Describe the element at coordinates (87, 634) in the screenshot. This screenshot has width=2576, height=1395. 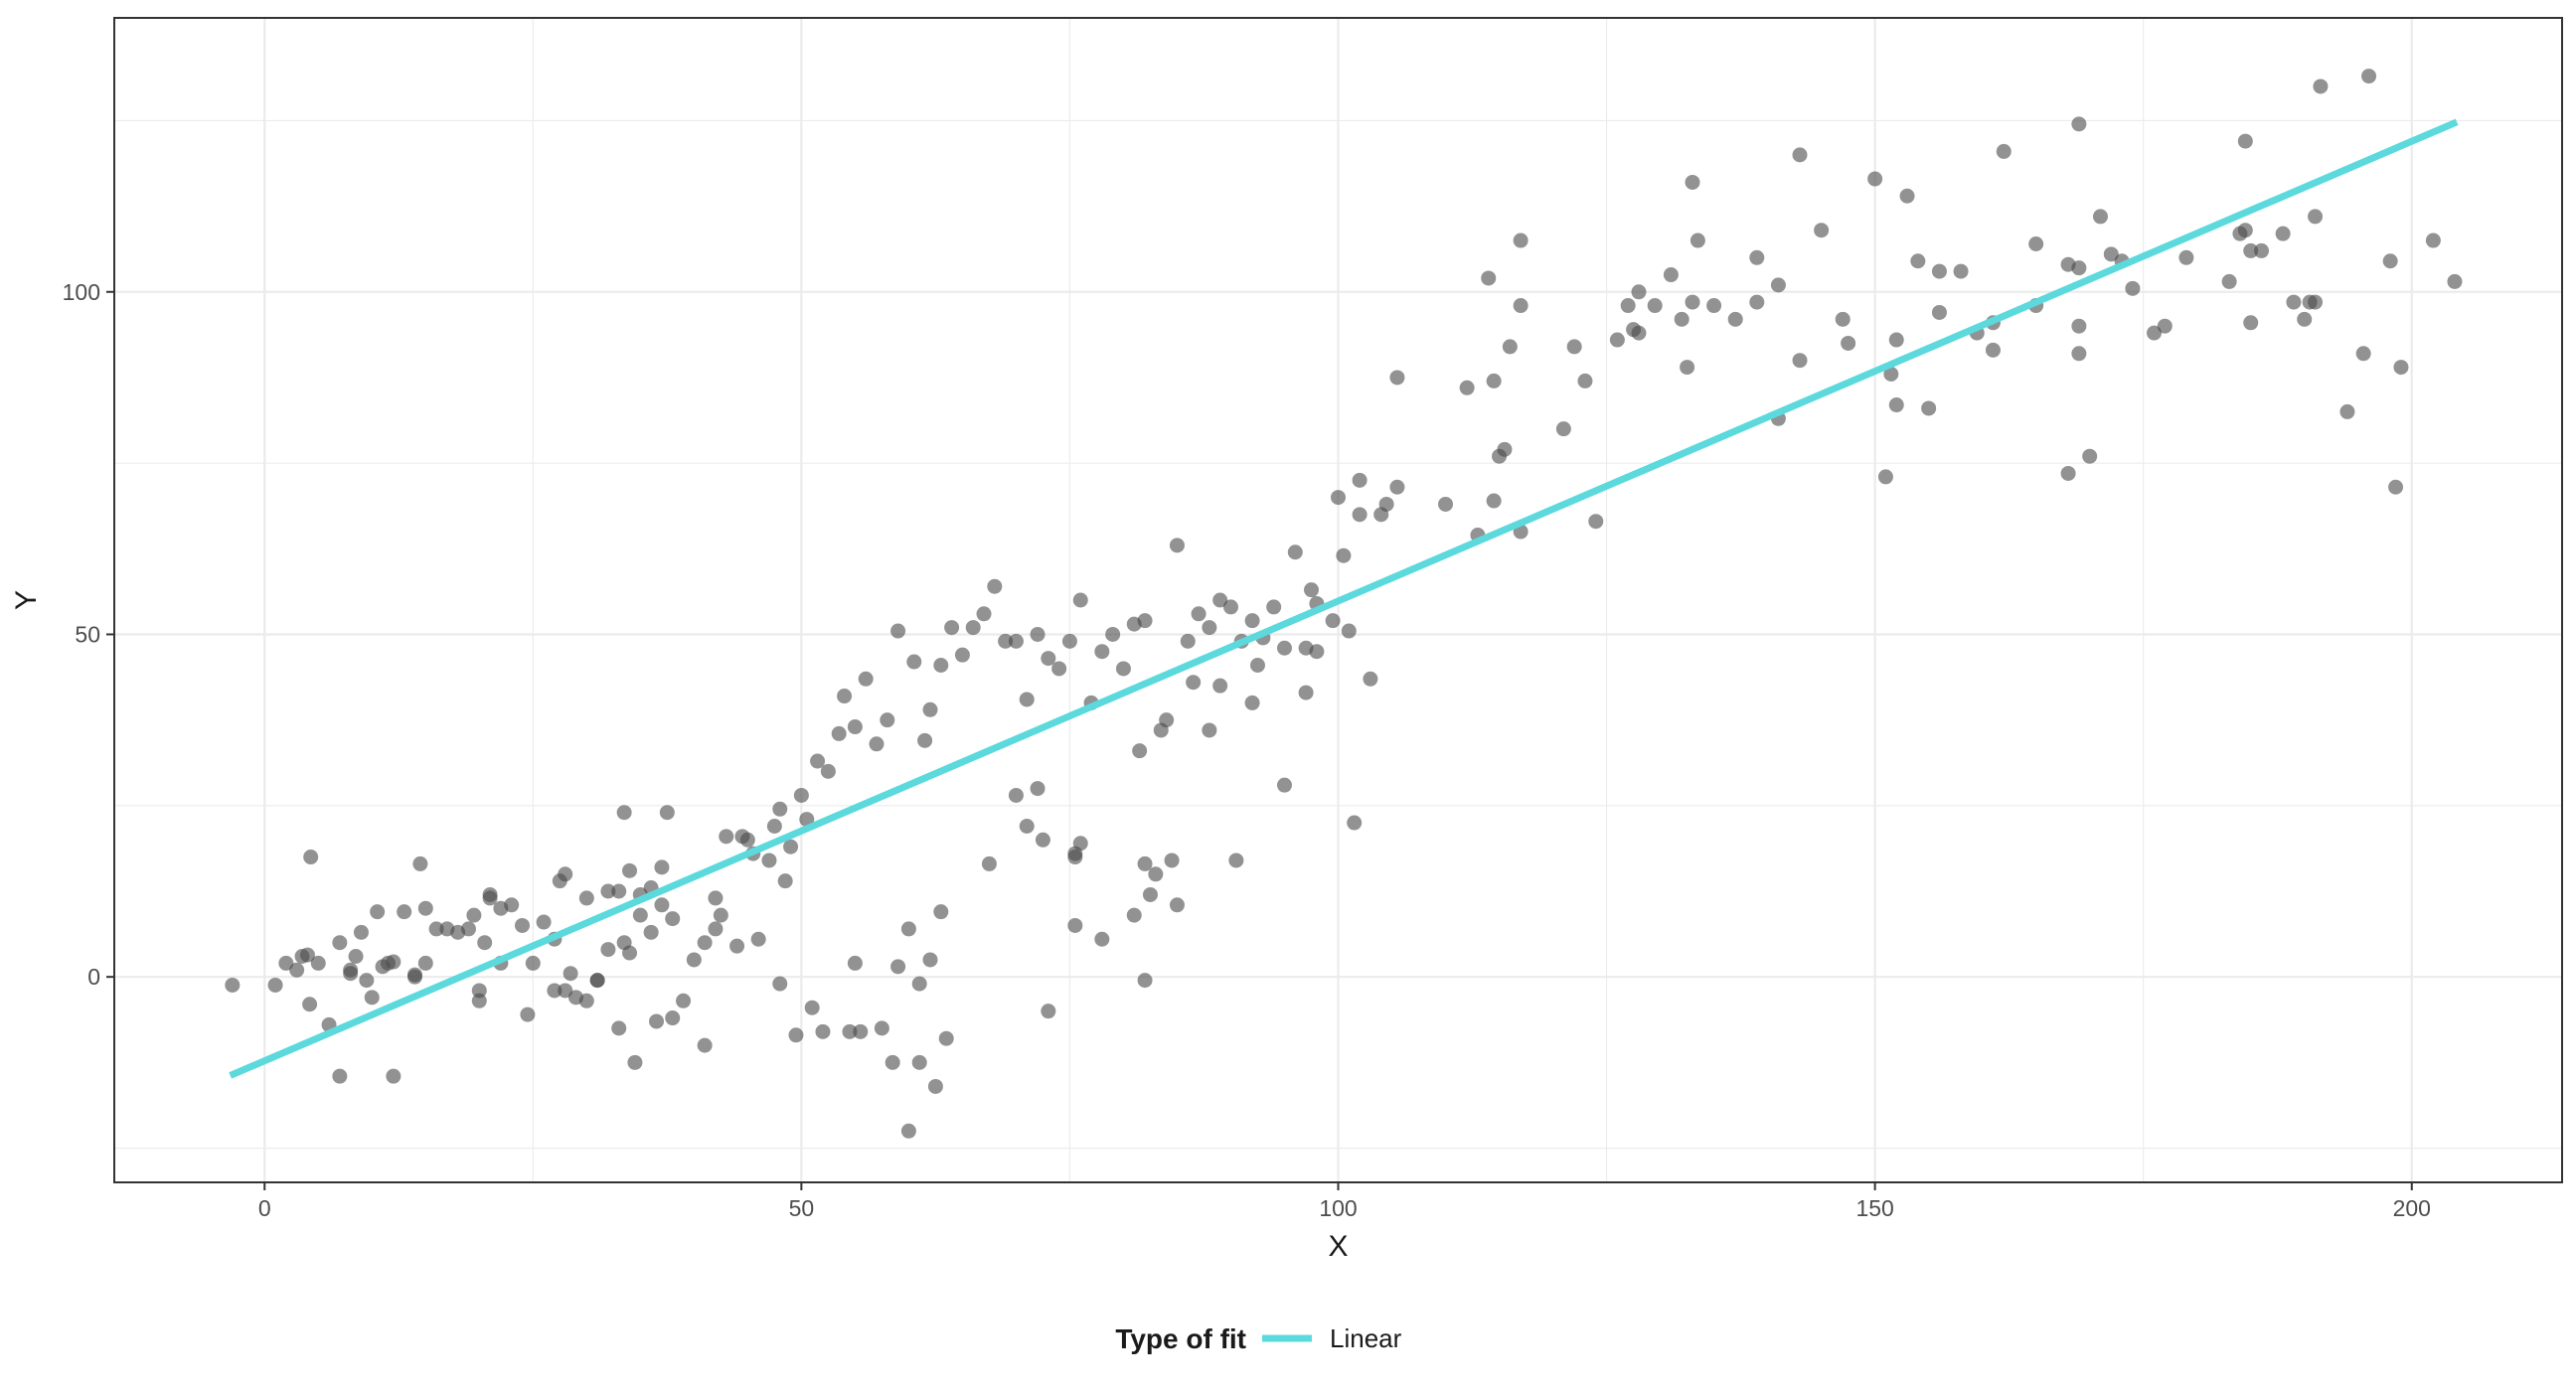
I see `y-tick-label: 50` at that location.